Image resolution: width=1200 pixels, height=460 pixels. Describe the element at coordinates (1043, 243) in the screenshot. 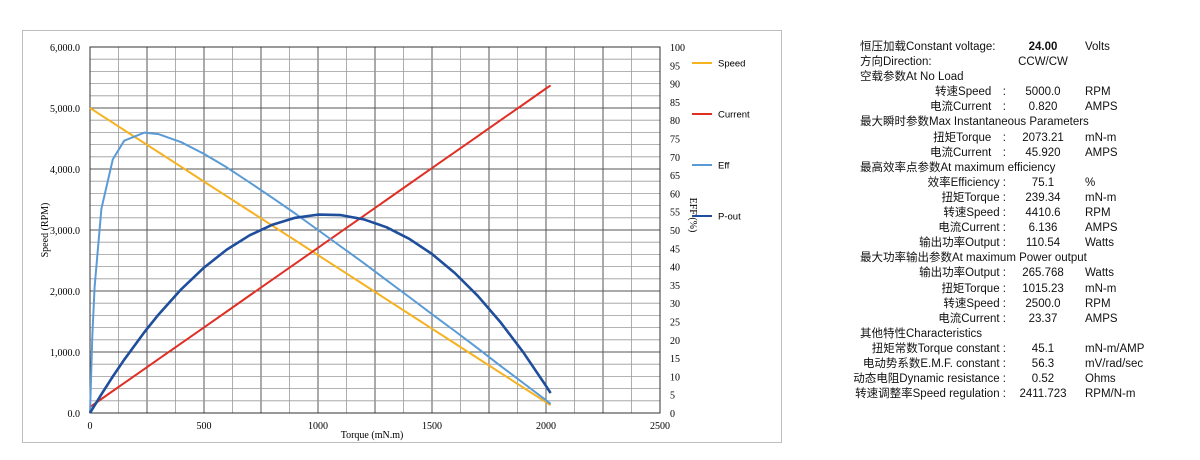

I see `spec-value: 110.54` at that location.